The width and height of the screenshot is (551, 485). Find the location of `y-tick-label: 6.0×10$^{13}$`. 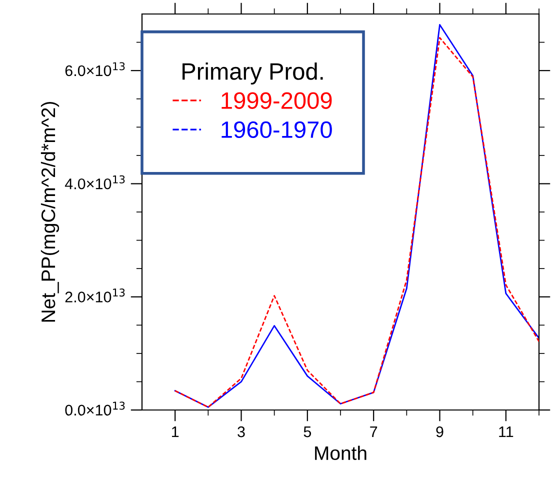

y-tick-label: 6.0×10$^{13}$ is located at coordinates (95, 69).